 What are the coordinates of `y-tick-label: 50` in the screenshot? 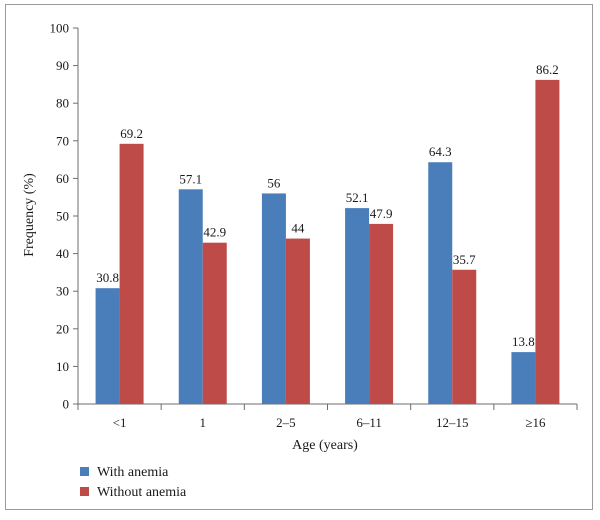 It's located at (62, 216).